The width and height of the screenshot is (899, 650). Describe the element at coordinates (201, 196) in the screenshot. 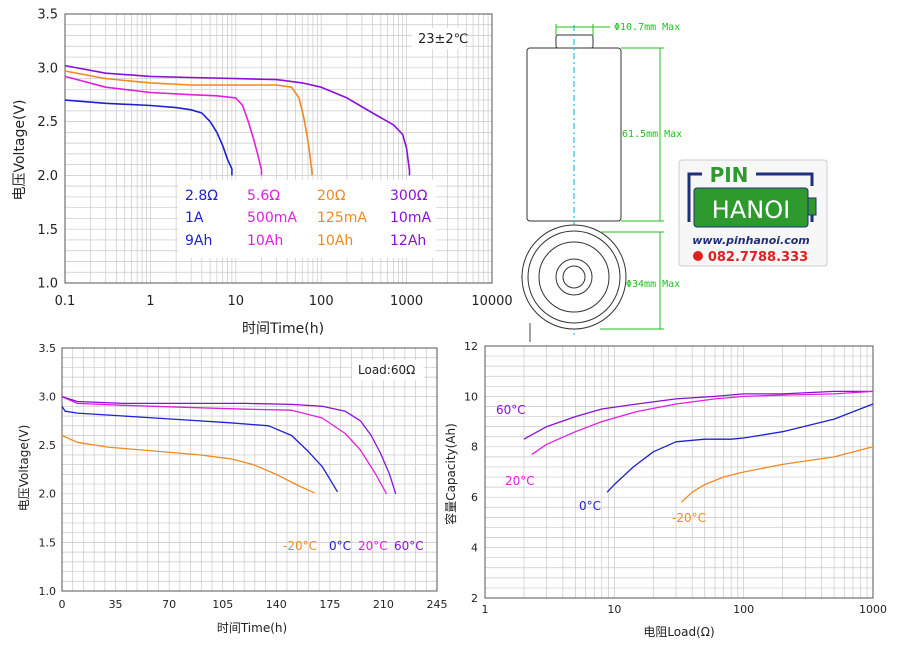

I see `legend-text: 2.8Ω` at that location.